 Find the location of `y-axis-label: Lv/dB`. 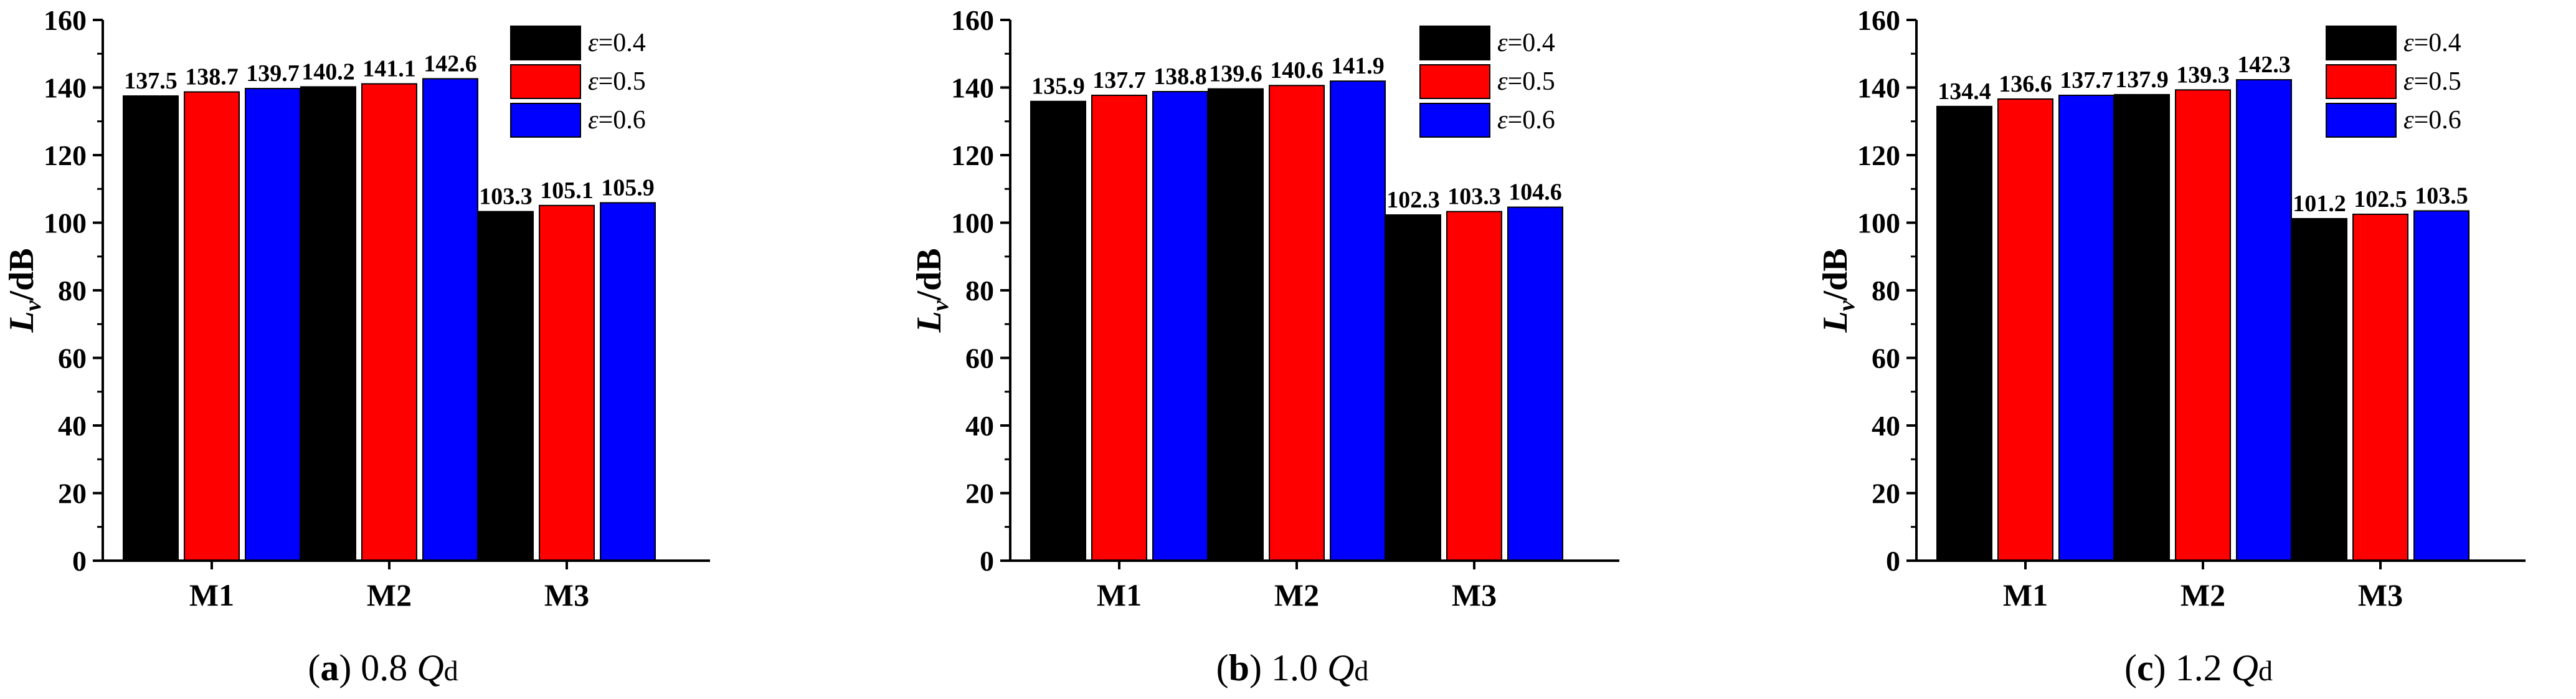

y-axis-label: Lv/dB is located at coordinates (932, 290).